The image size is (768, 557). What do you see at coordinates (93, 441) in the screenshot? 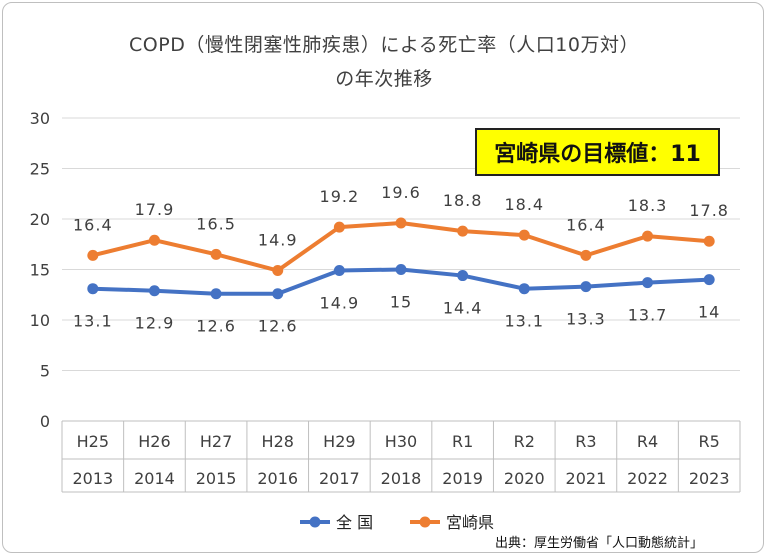
I see `x-tick-label: H25` at bounding box center [93, 441].